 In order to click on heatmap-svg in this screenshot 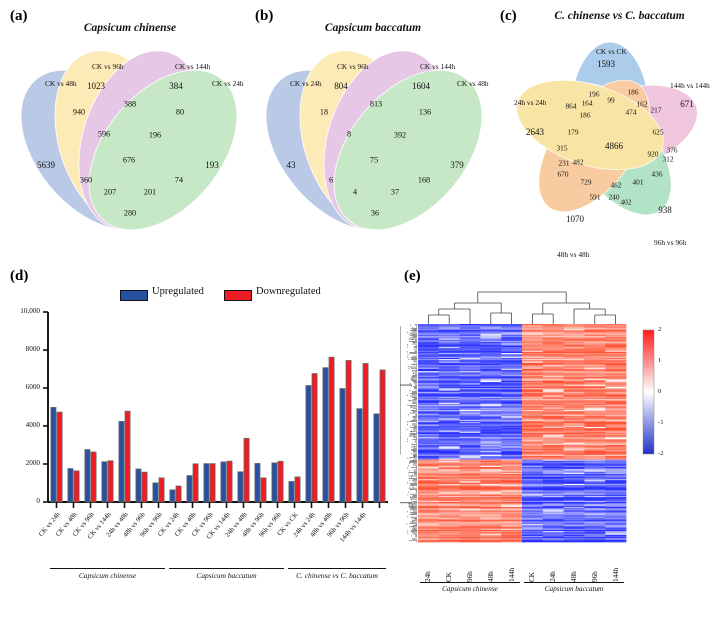, I will do `click(527, 417)`.